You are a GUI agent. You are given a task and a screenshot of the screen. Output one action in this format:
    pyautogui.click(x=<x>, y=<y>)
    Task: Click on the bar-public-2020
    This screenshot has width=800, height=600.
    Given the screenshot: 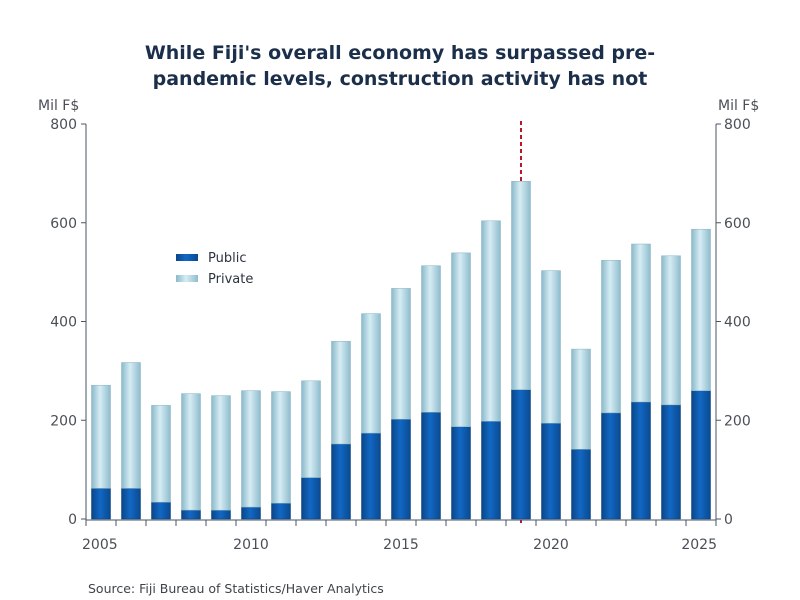 What is the action you would take?
    pyautogui.click(x=551, y=471)
    